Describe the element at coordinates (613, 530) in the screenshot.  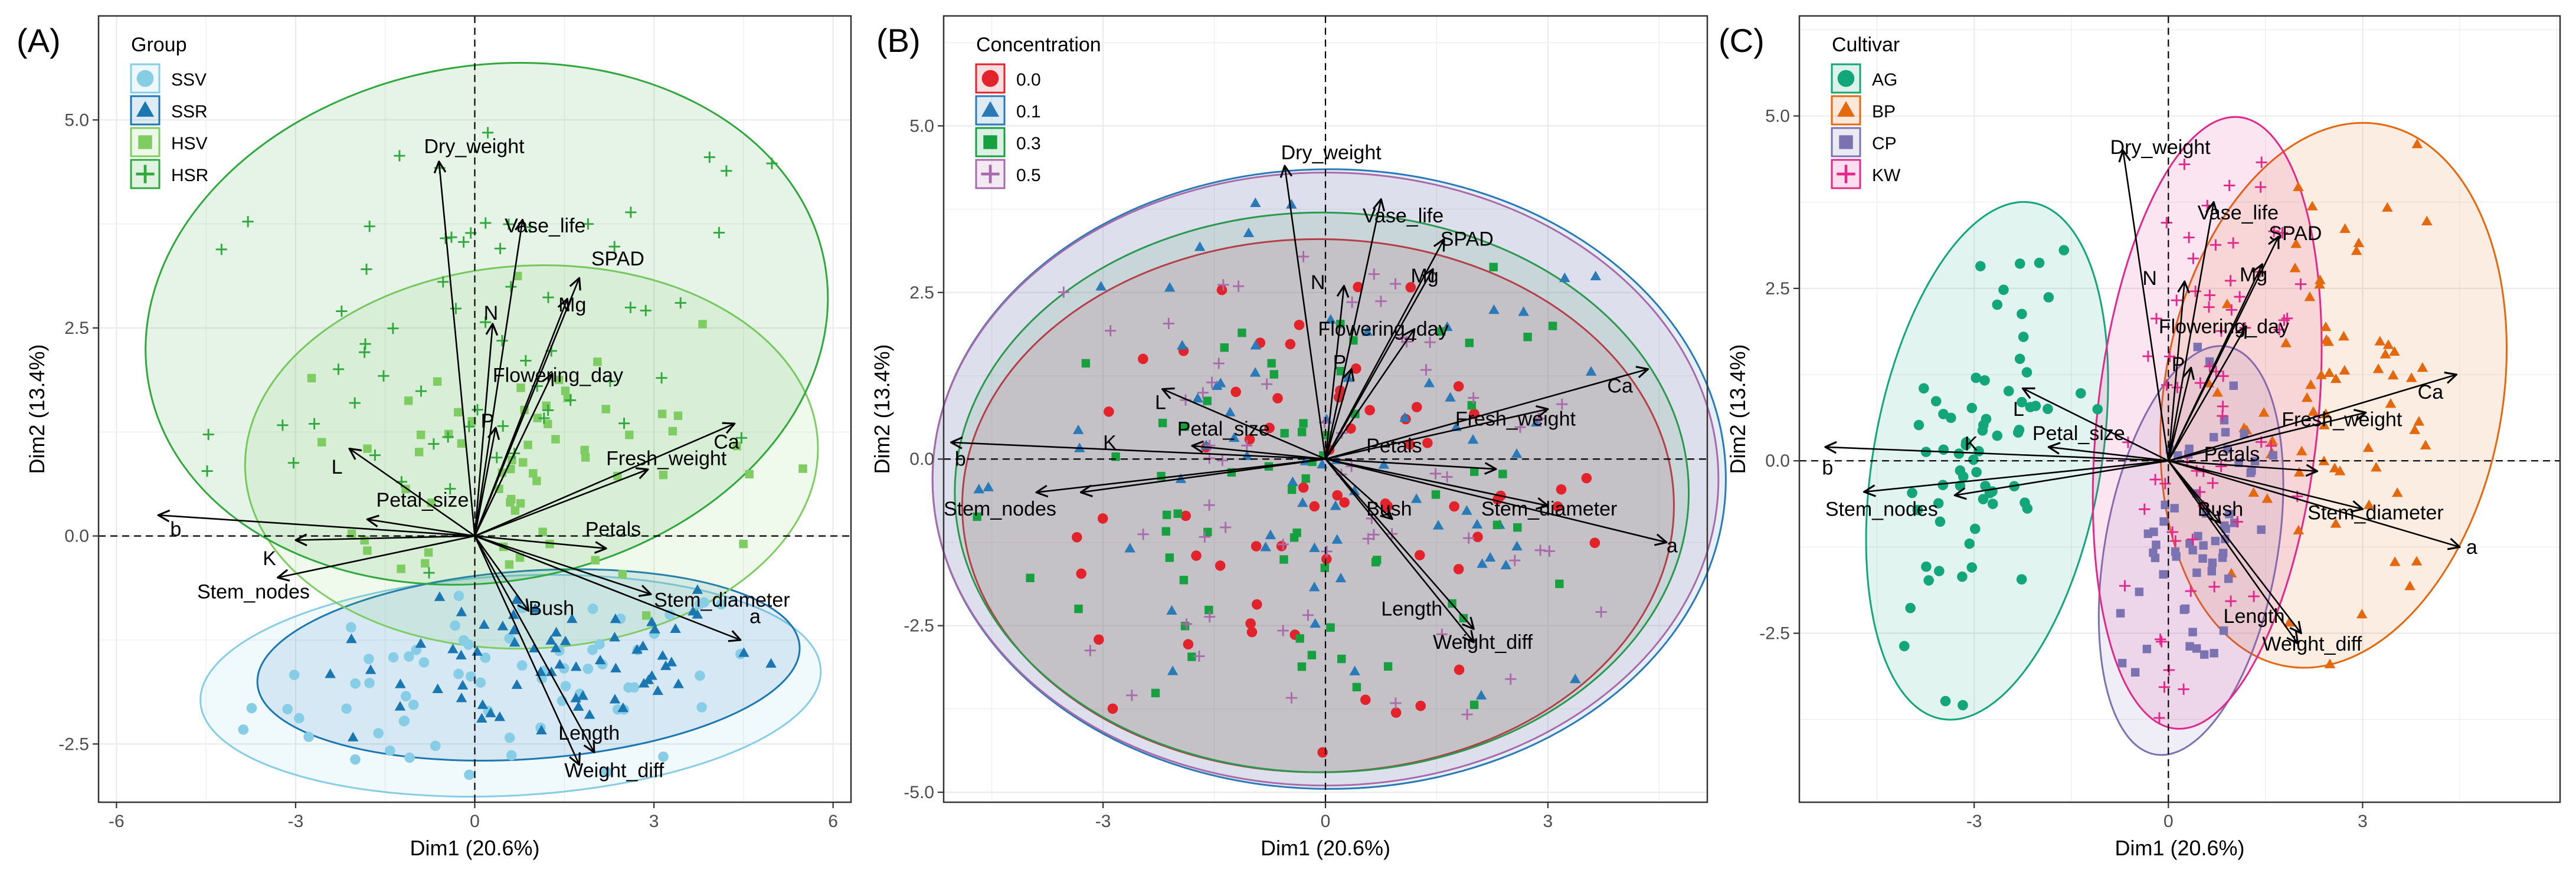
I see `loading-label-petals: Petals` at that location.